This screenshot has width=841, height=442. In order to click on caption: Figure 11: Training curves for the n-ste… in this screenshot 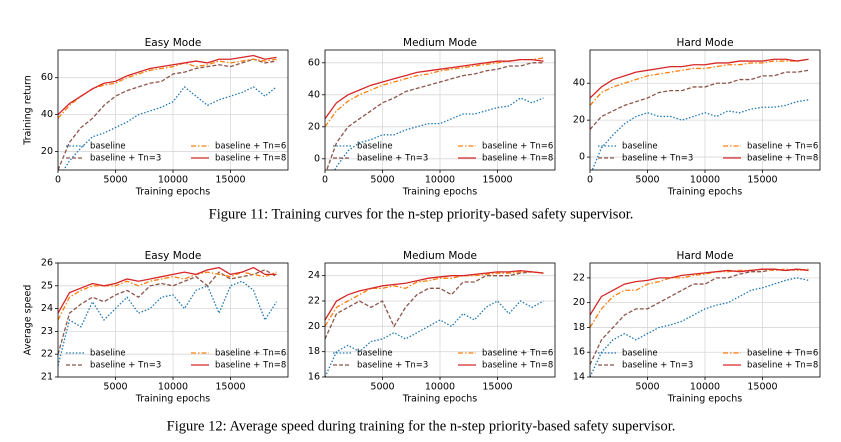, I will do `click(421, 214)`.